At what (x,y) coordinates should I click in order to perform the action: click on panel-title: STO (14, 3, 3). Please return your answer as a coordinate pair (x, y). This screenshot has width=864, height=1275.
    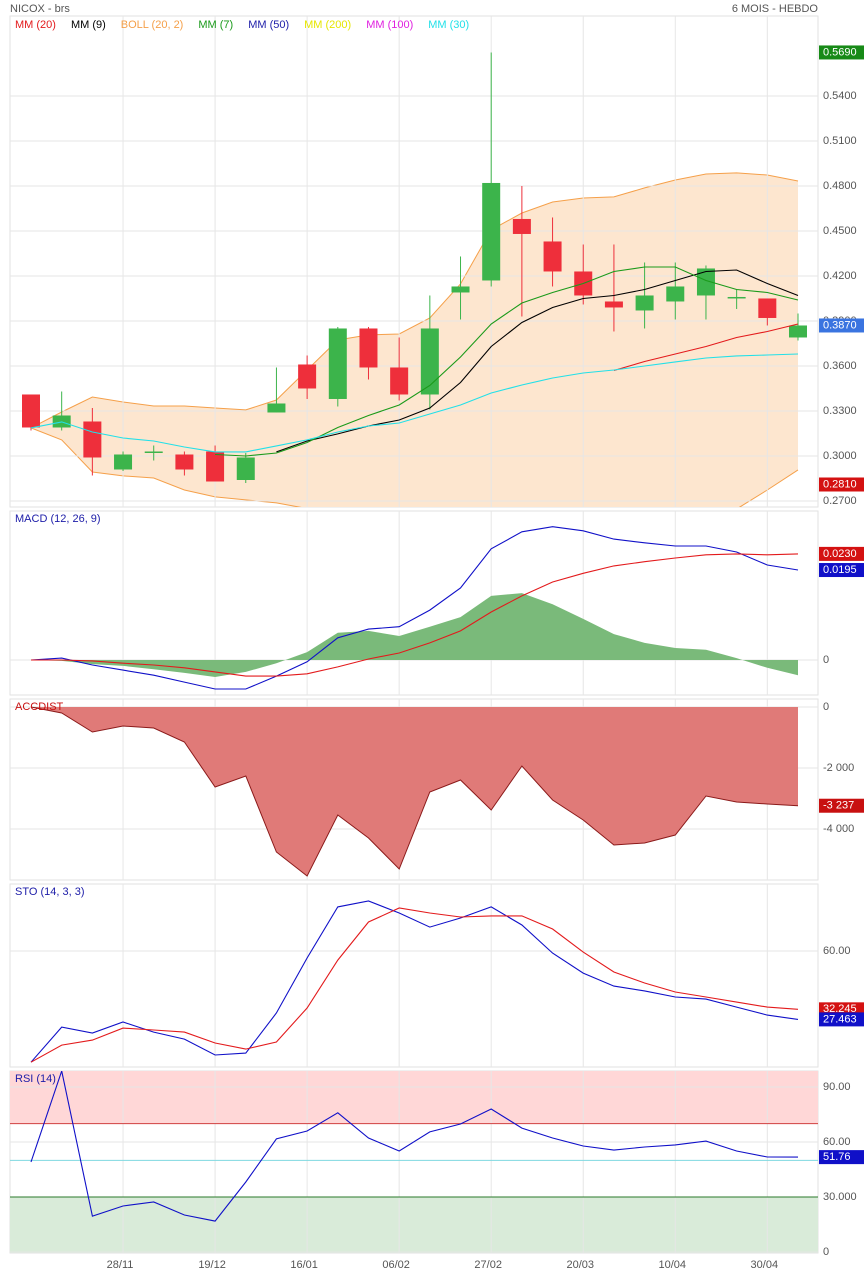
    Looking at the image, I should click on (50, 892).